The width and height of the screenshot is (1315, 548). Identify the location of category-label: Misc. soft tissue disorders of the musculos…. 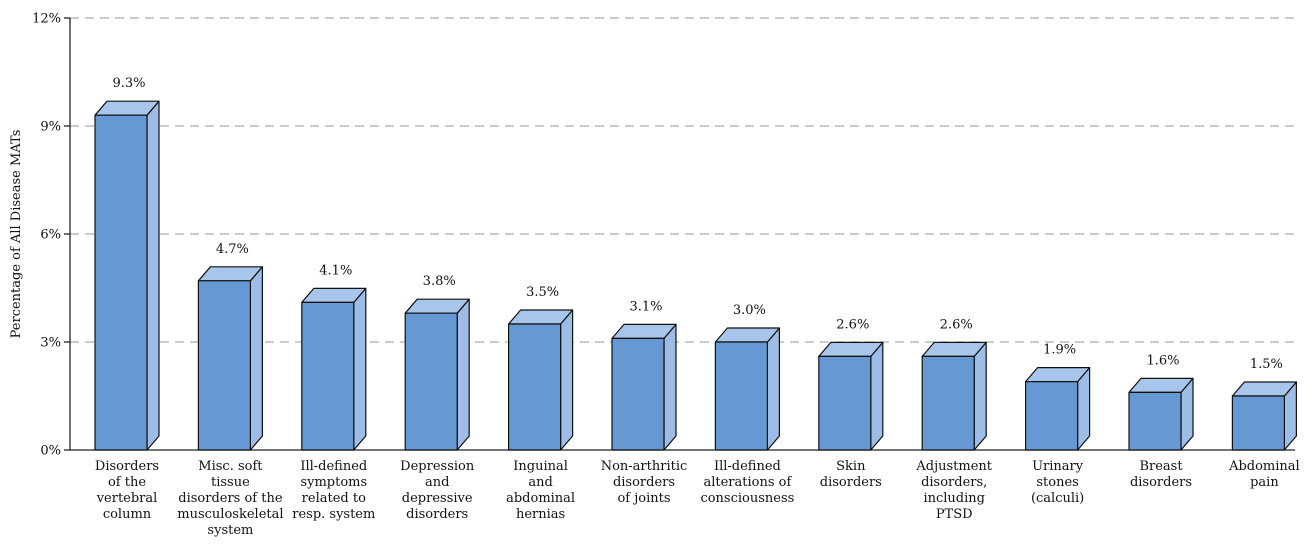
(230, 498).